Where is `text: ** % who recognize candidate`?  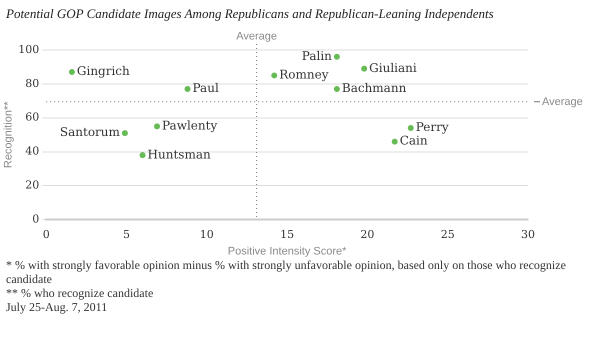
text: ** % who recognize candidate is located at coordinates (80, 293).